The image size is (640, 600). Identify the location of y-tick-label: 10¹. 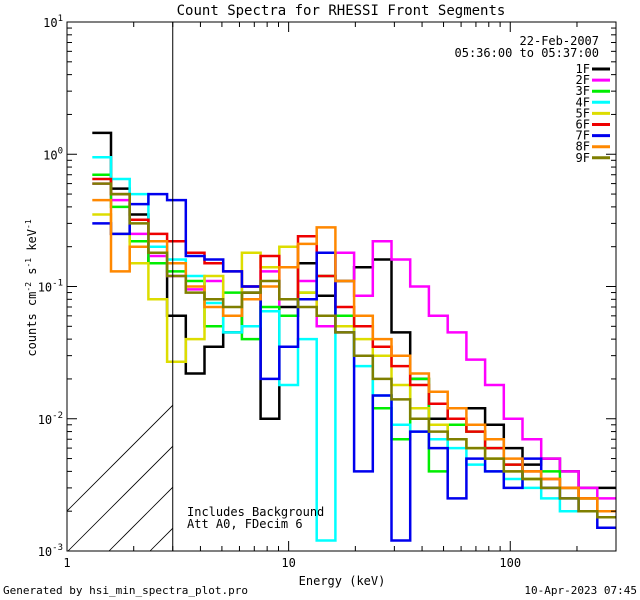
(53, 22).